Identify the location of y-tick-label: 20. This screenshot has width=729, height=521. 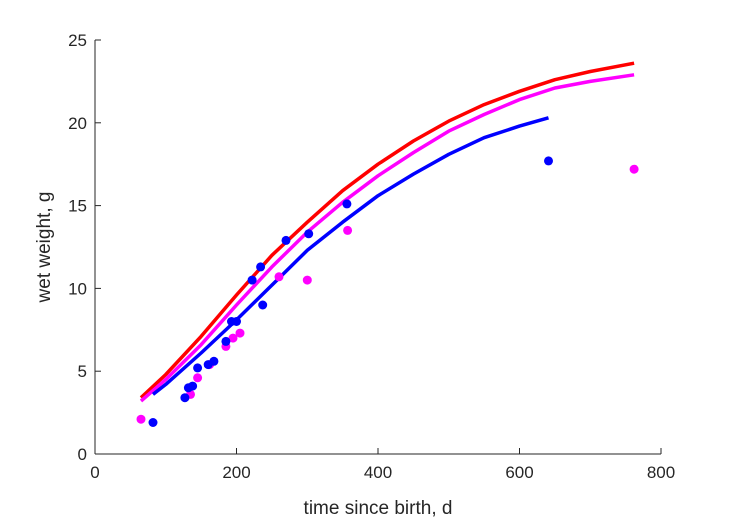
(77, 123).